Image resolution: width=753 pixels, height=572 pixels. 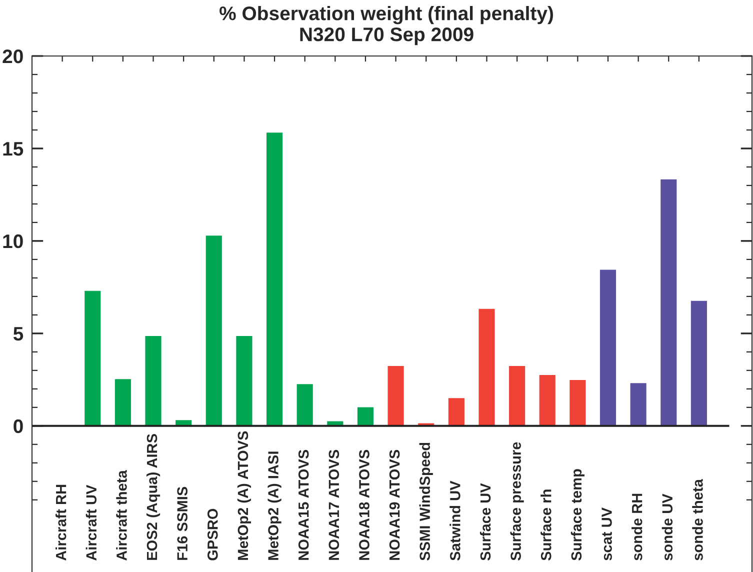 I want to click on x-tick-label: MetOp2 (A) ATOVS, so click(x=244, y=495).